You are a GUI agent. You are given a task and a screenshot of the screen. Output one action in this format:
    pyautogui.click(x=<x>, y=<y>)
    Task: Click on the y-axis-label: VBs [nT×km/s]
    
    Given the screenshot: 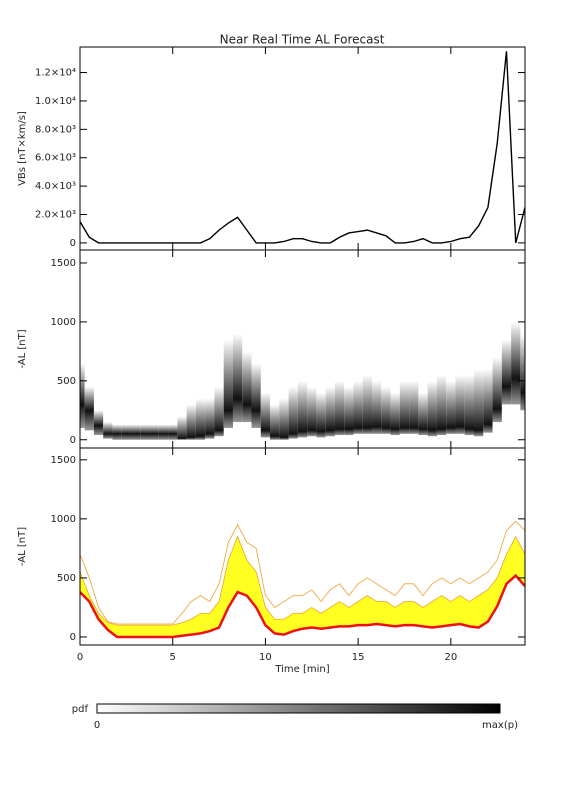 What is the action you would take?
    pyautogui.click(x=22, y=148)
    